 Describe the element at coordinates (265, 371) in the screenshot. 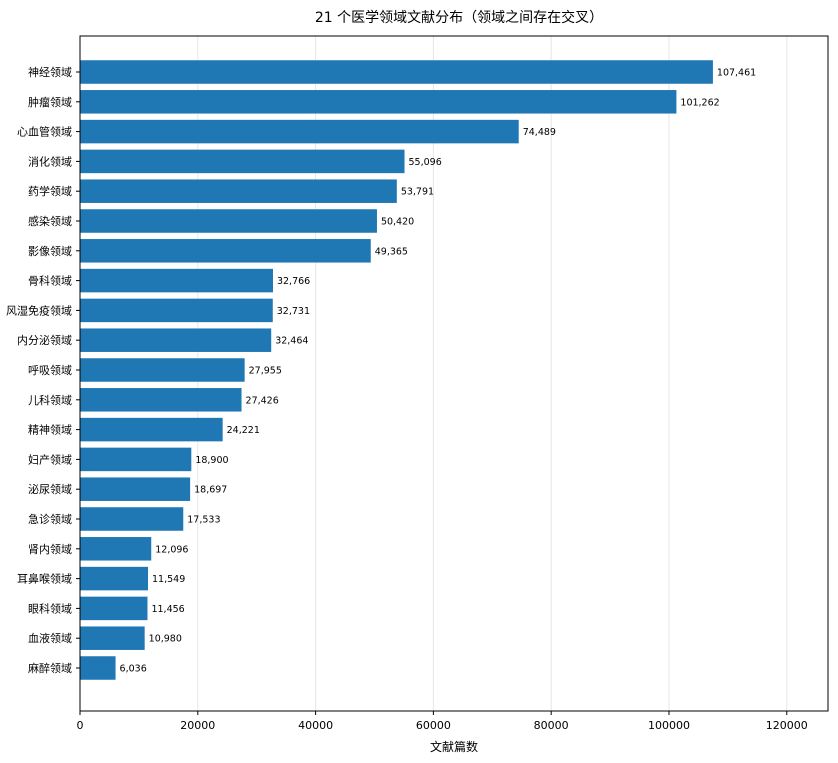

I see `value-label: 27,955` at that location.